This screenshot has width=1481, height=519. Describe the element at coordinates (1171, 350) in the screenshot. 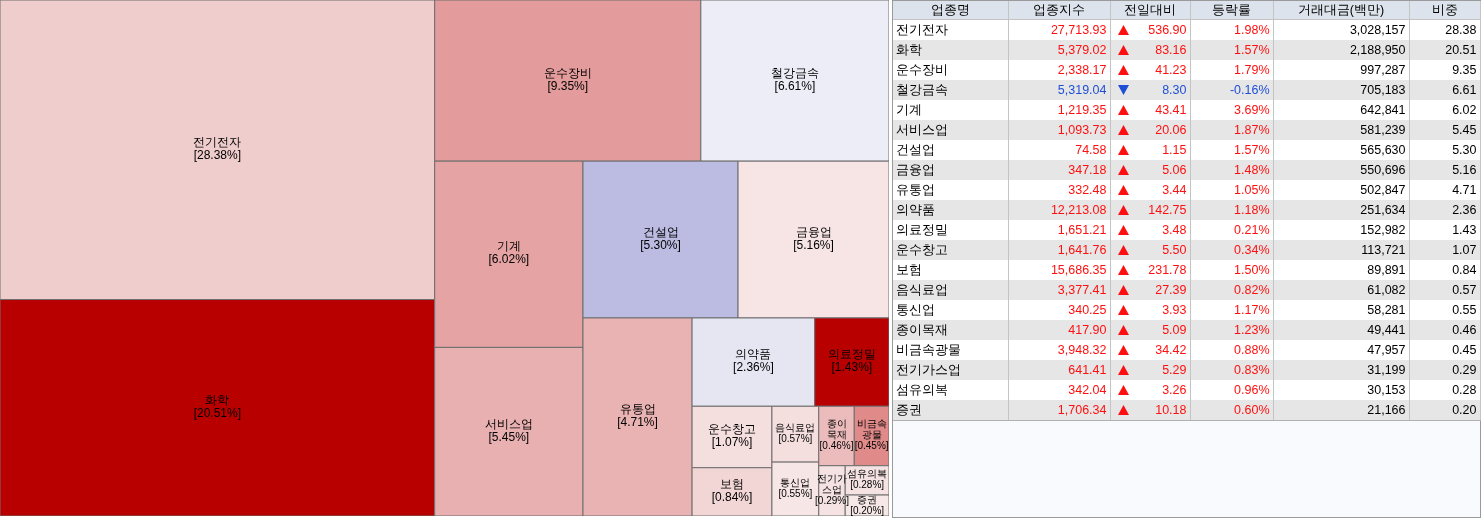

I see `data-label: 34.42` at that location.